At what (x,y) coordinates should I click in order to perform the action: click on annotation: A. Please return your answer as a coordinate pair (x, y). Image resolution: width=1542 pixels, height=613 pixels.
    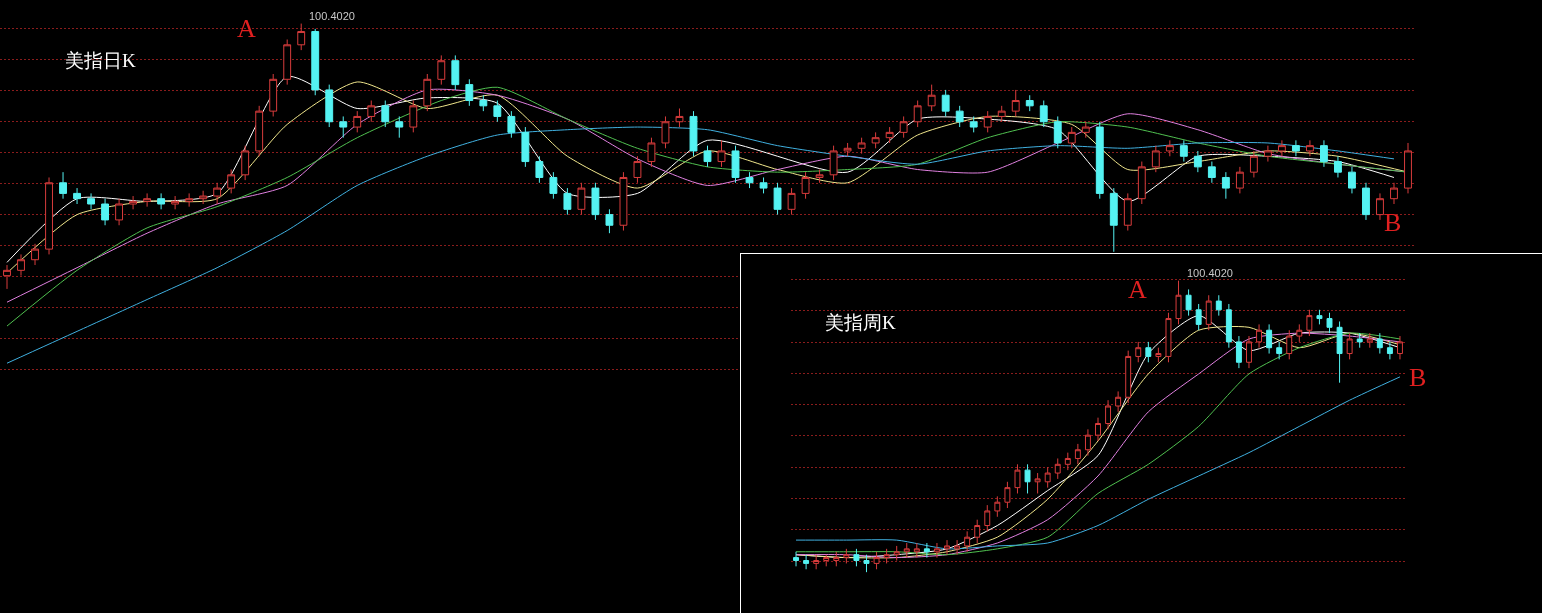
    Looking at the image, I should click on (246, 28).